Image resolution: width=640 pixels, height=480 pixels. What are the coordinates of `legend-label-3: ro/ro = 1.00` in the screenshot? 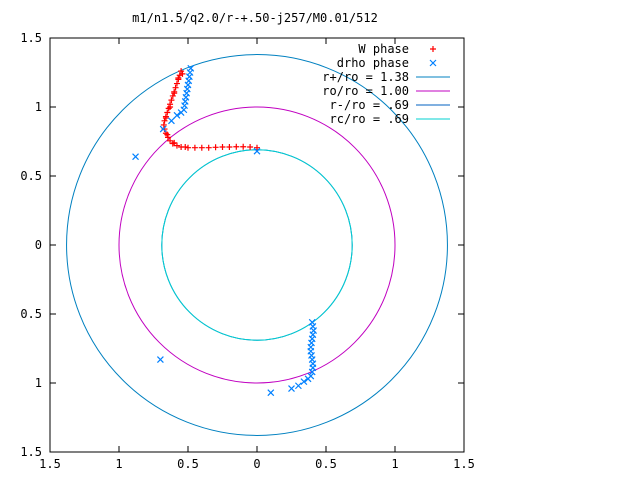 It's located at (365, 91).